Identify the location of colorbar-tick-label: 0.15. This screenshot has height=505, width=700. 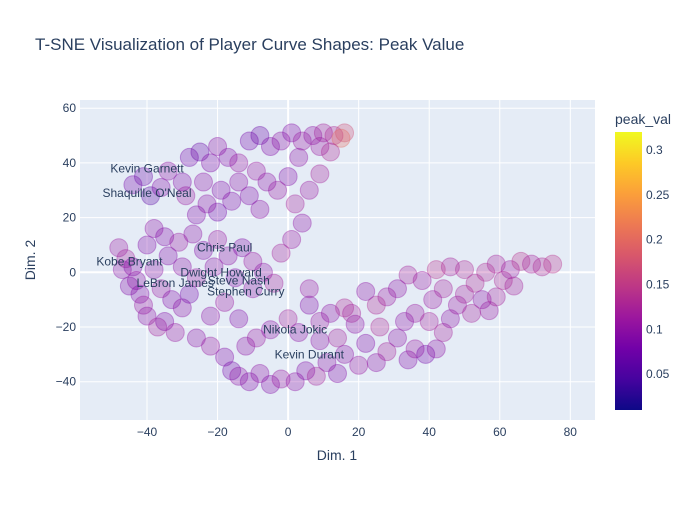
(658, 284).